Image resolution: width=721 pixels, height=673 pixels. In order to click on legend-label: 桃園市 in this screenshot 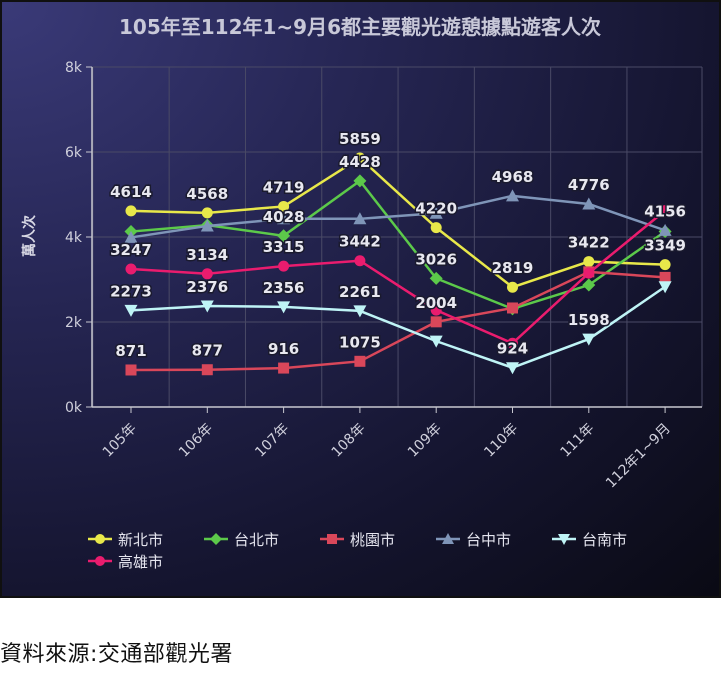, I will do `click(373, 539)`.